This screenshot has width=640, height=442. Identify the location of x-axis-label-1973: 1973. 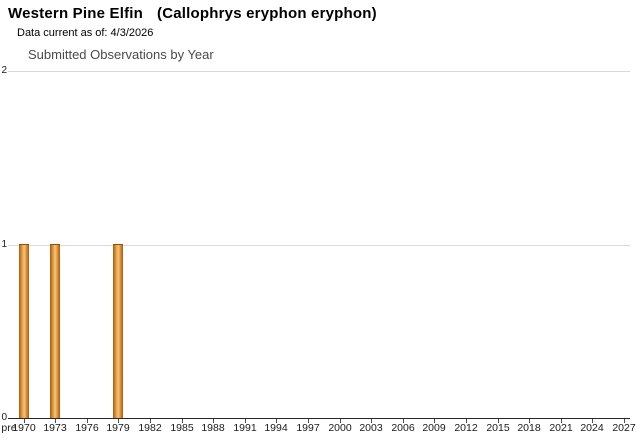
(55, 428).